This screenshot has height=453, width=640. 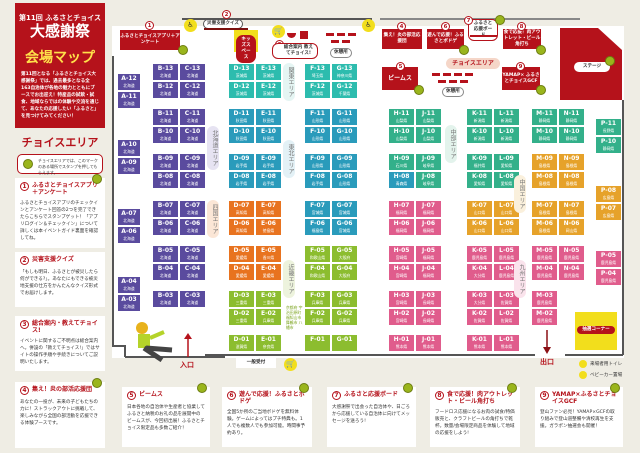 I want to click on reception-label: 一般受付, so click(x=256, y=363).